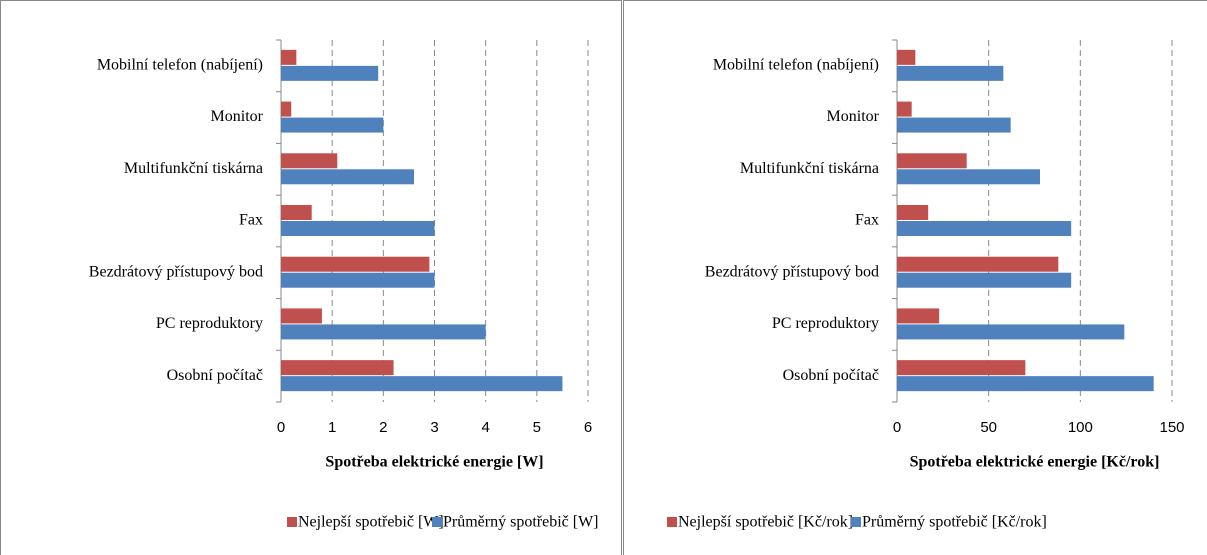 The height and width of the screenshot is (555, 1207). Describe the element at coordinates (434, 427) in the screenshot. I see `x-tick-label: 3` at that location.